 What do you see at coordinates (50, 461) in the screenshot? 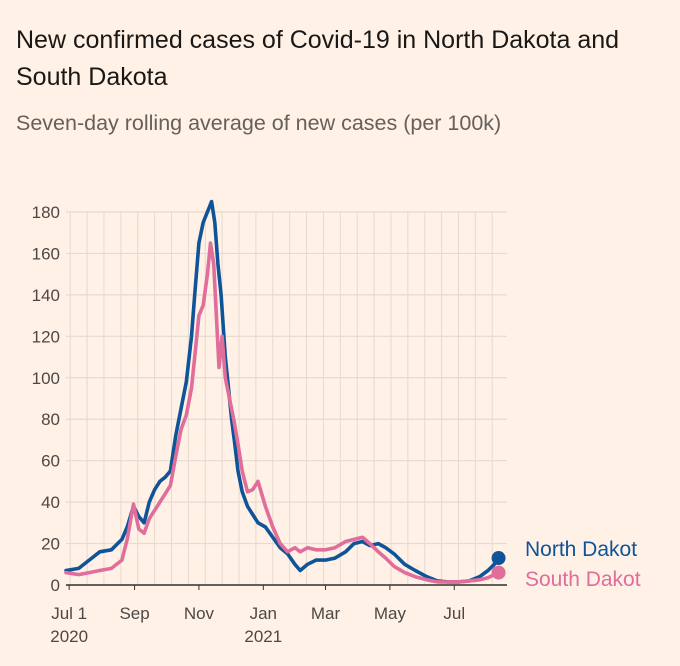
I see `y-tick-label: 60` at bounding box center [50, 461].